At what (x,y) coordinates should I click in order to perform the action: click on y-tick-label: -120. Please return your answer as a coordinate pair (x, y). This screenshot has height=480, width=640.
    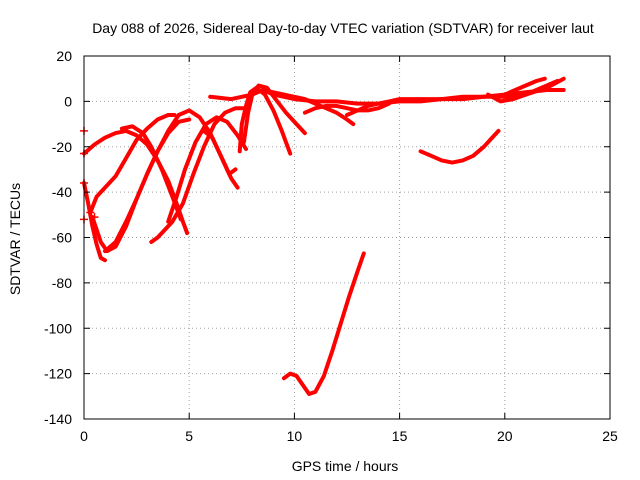
    Looking at the image, I should click on (58, 374).